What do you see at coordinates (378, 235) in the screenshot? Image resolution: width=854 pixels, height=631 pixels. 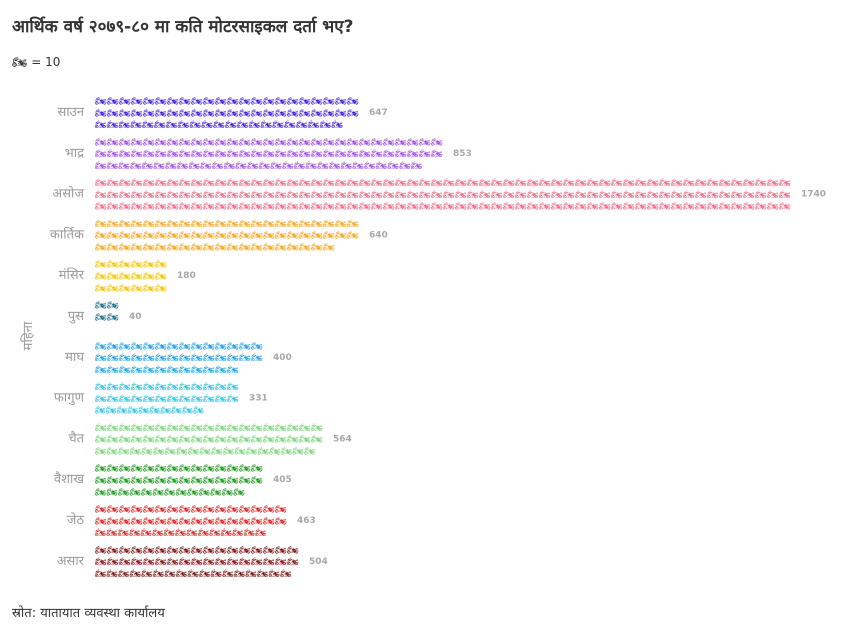 I see `value-label: 640` at bounding box center [378, 235].